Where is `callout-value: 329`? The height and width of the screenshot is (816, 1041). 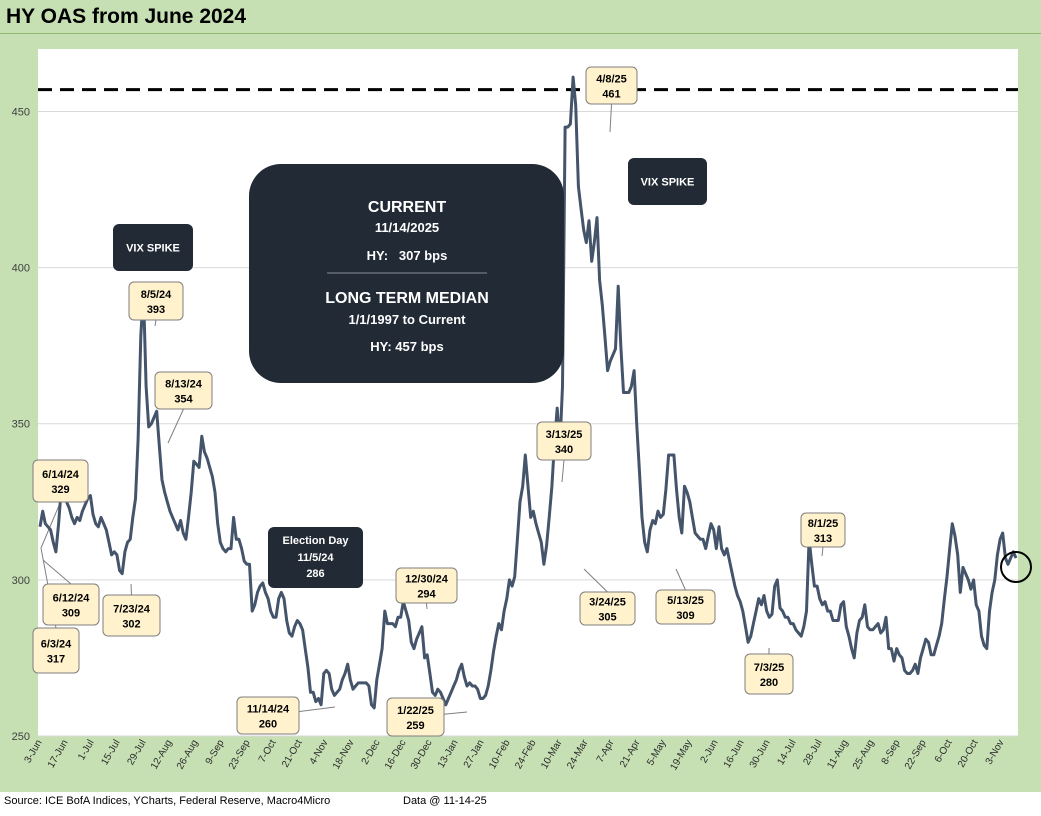
callout-value: 329 is located at coordinates (60, 490).